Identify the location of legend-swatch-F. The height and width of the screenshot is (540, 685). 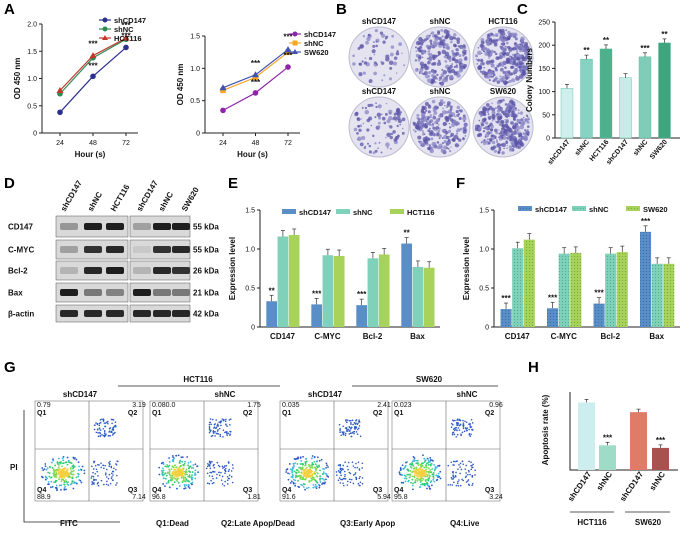
(579, 208).